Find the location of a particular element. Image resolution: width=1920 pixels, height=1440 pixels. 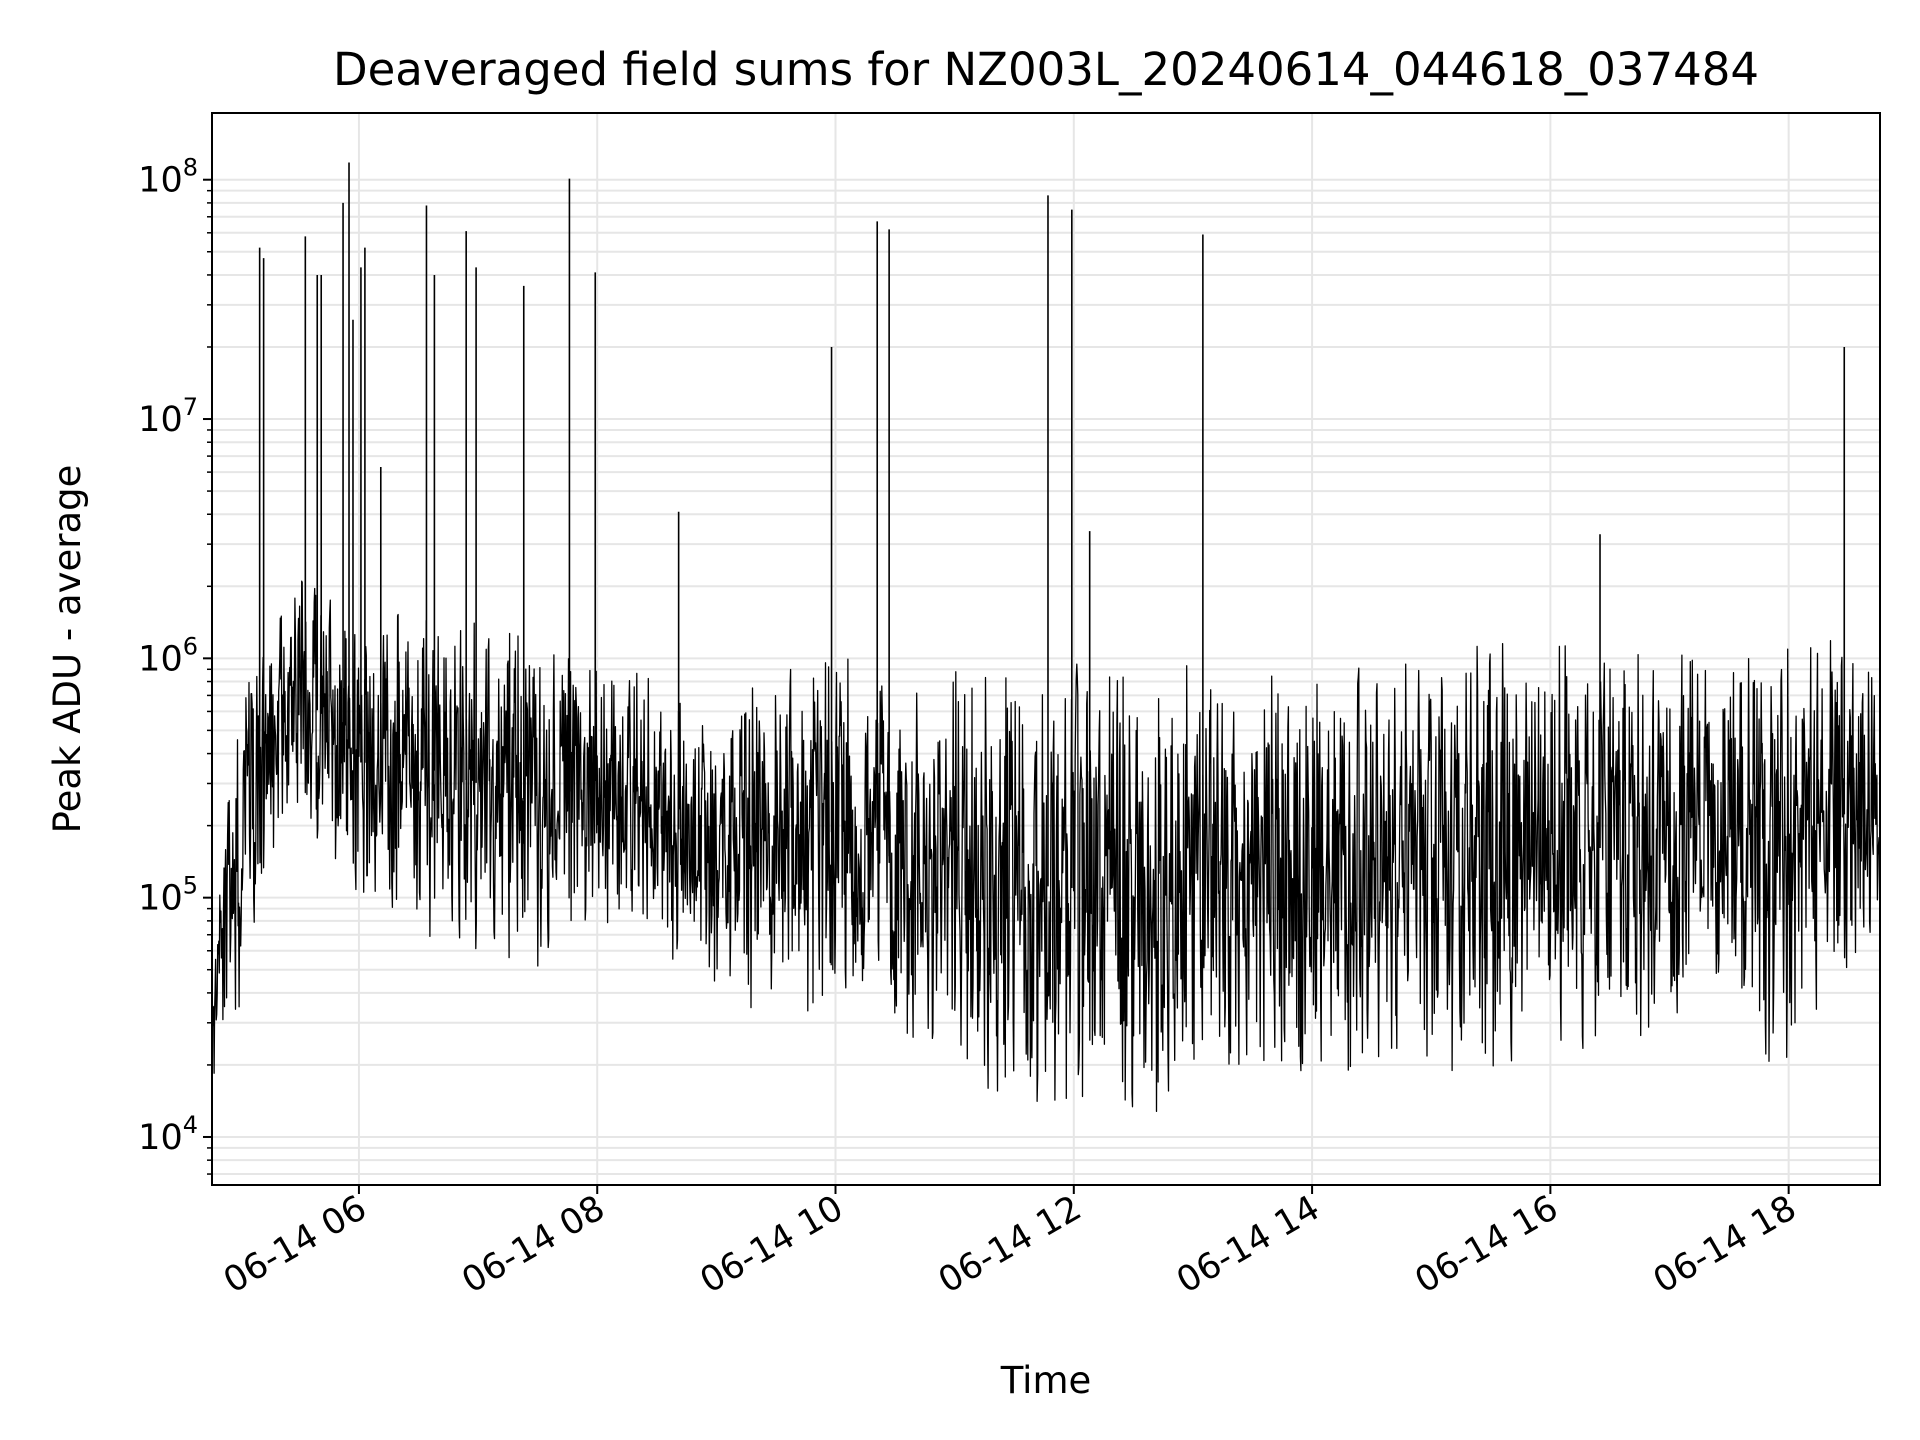

y-tick-label: 10⁶ is located at coordinates (168, 655).